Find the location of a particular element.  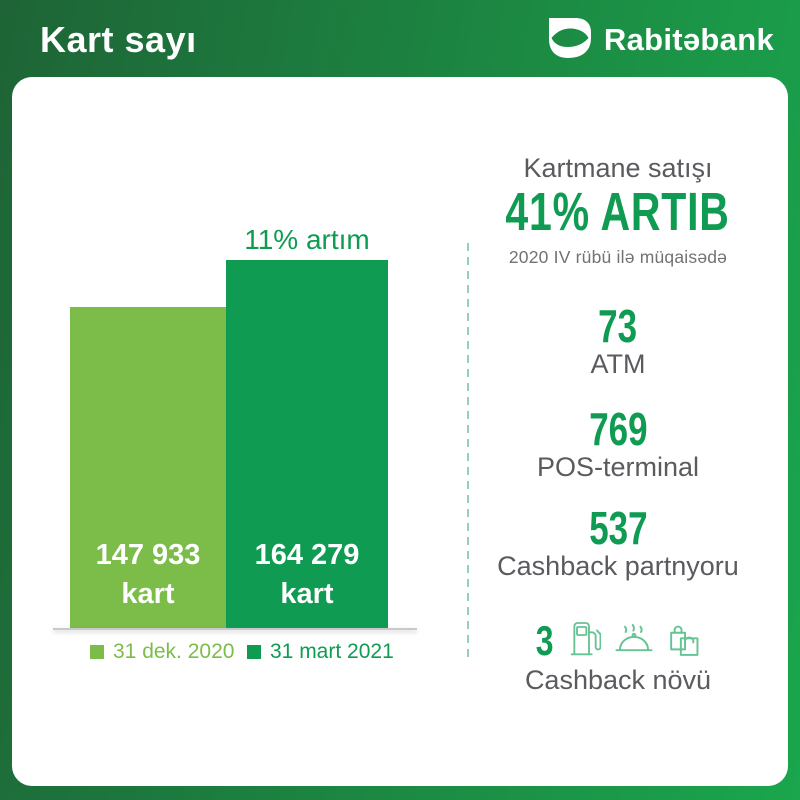

sales-growth-value: 41% ARTIB is located at coordinates (618, 212).